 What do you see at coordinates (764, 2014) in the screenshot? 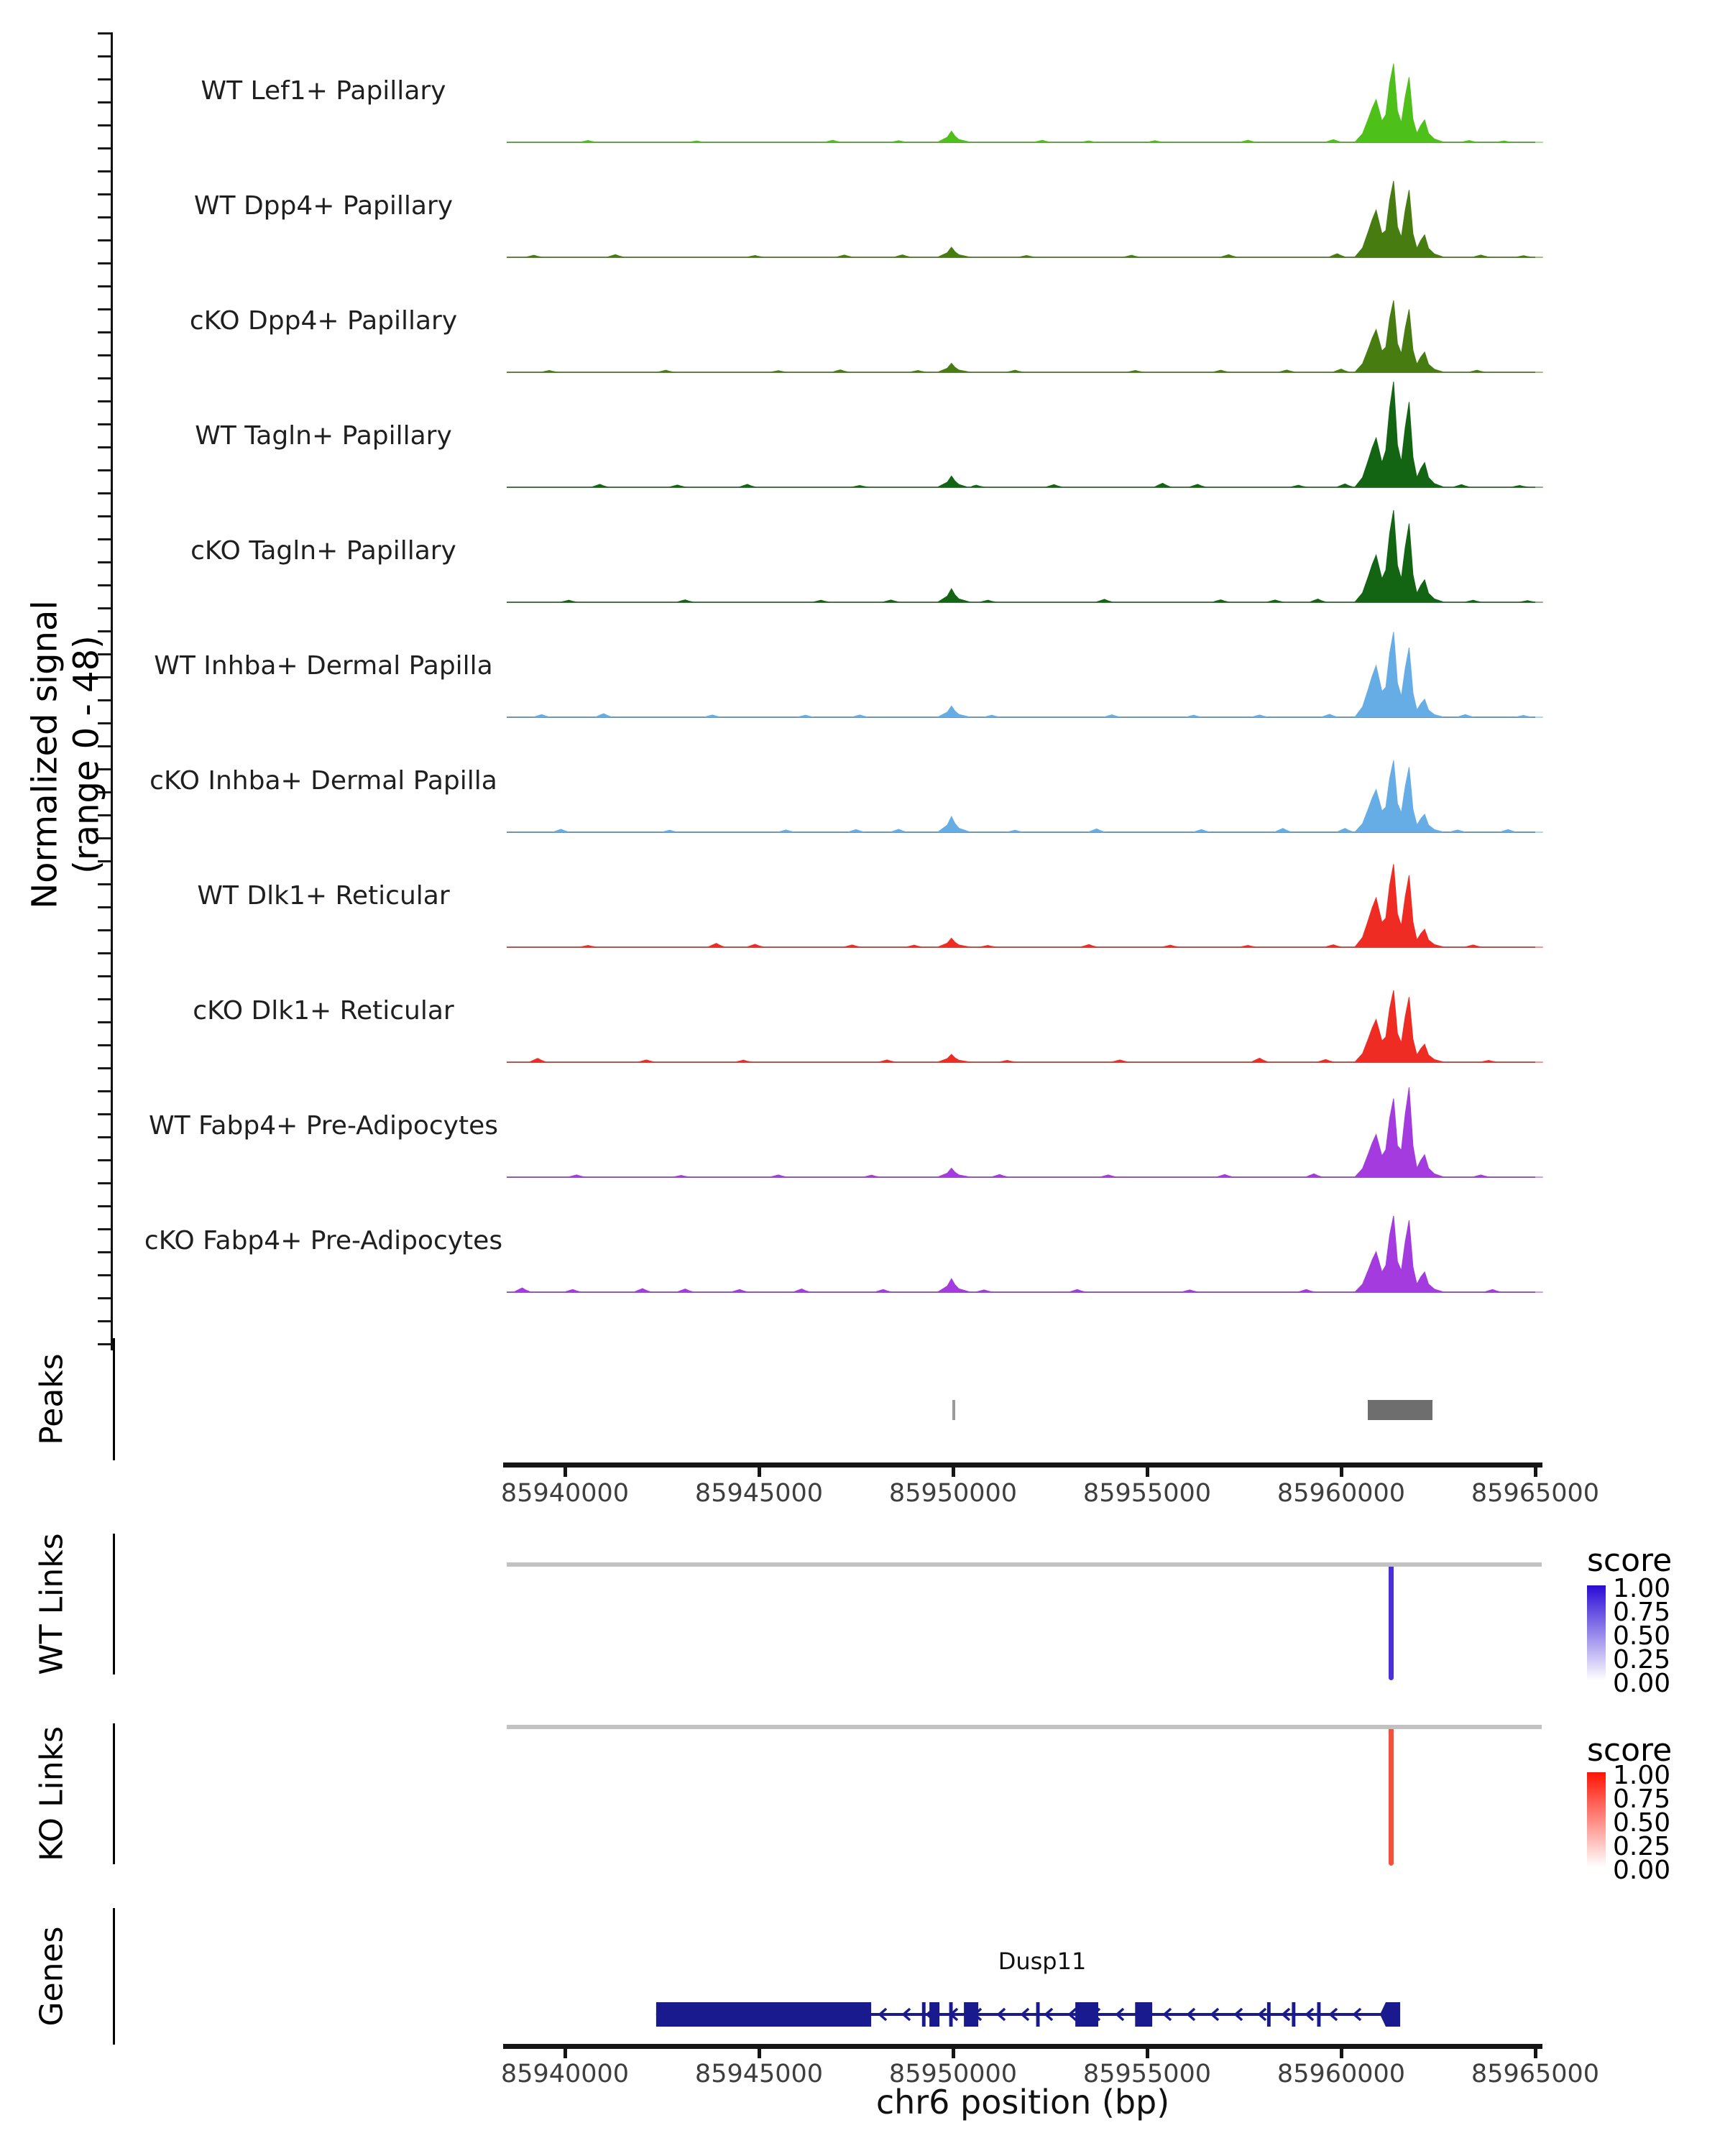
I see `gene-wide-exon` at bounding box center [764, 2014].